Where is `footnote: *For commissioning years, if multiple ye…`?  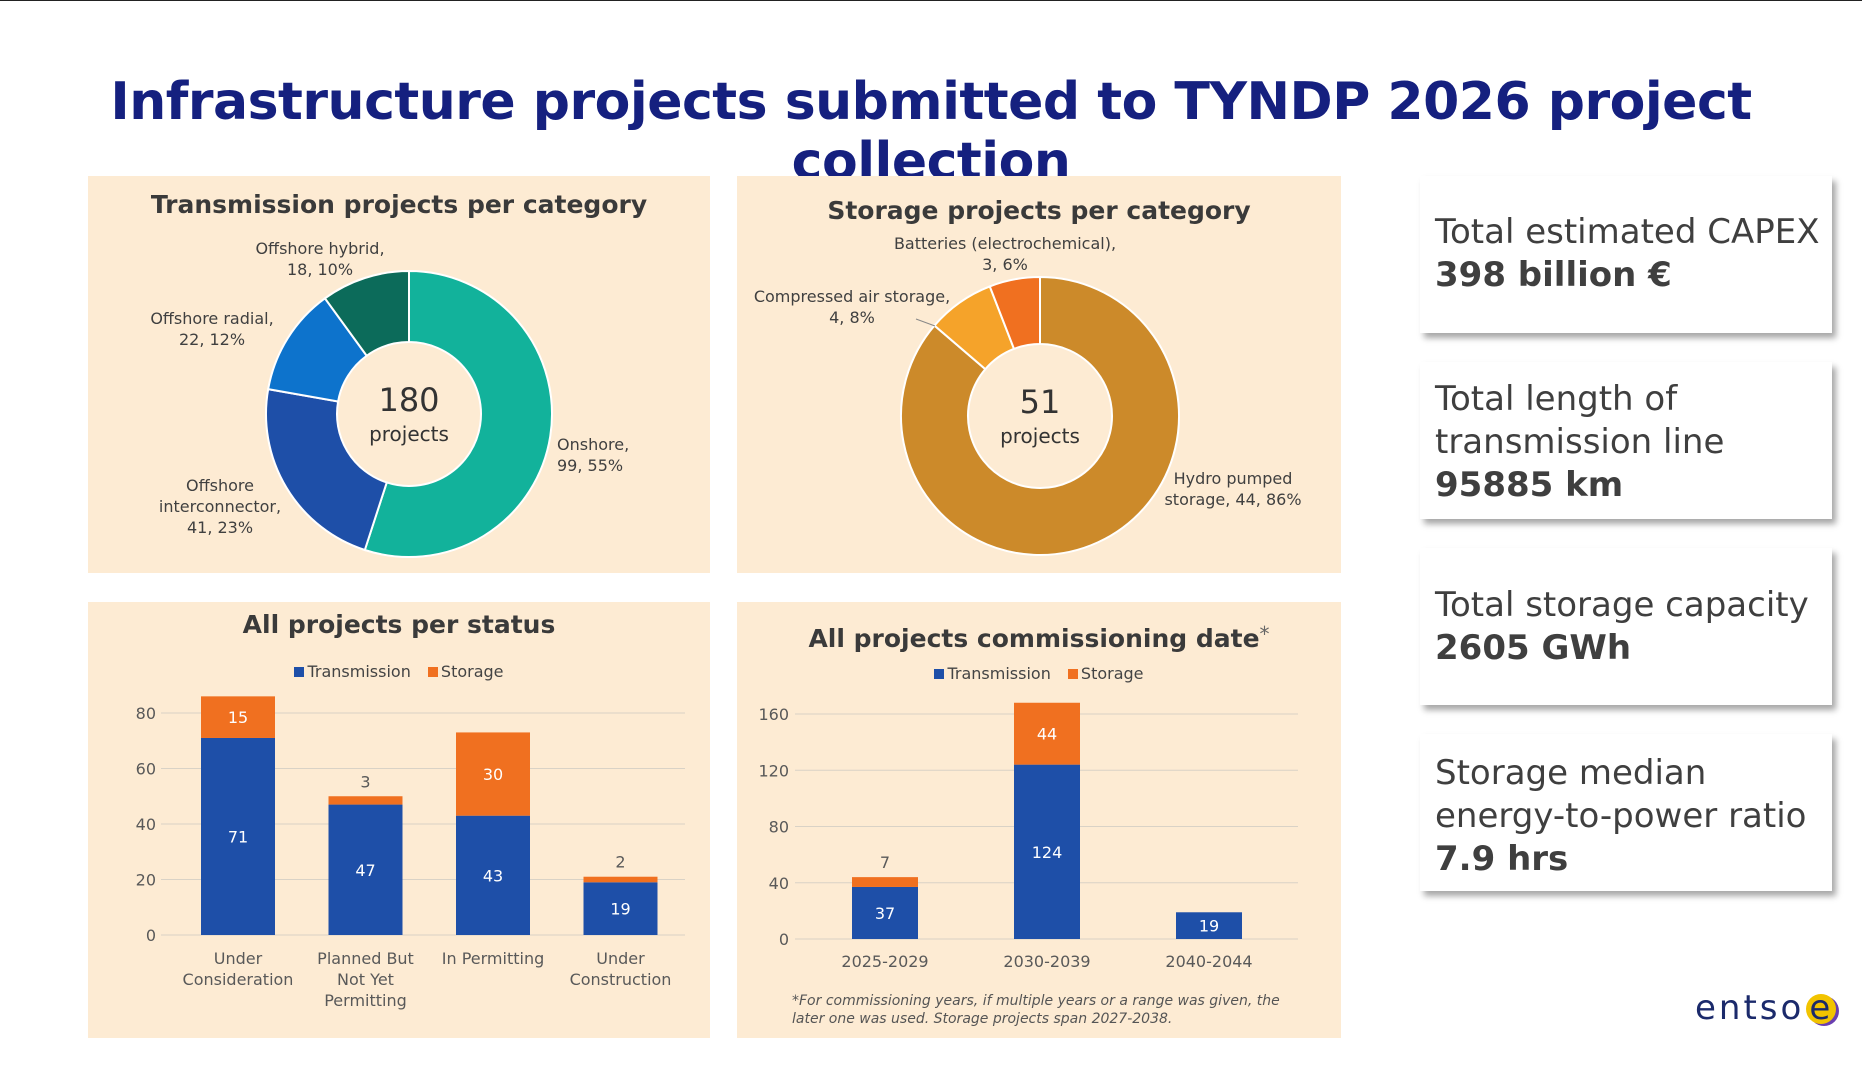 footnote: *For commissioning years, if multiple ye… is located at coordinates (1036, 1010).